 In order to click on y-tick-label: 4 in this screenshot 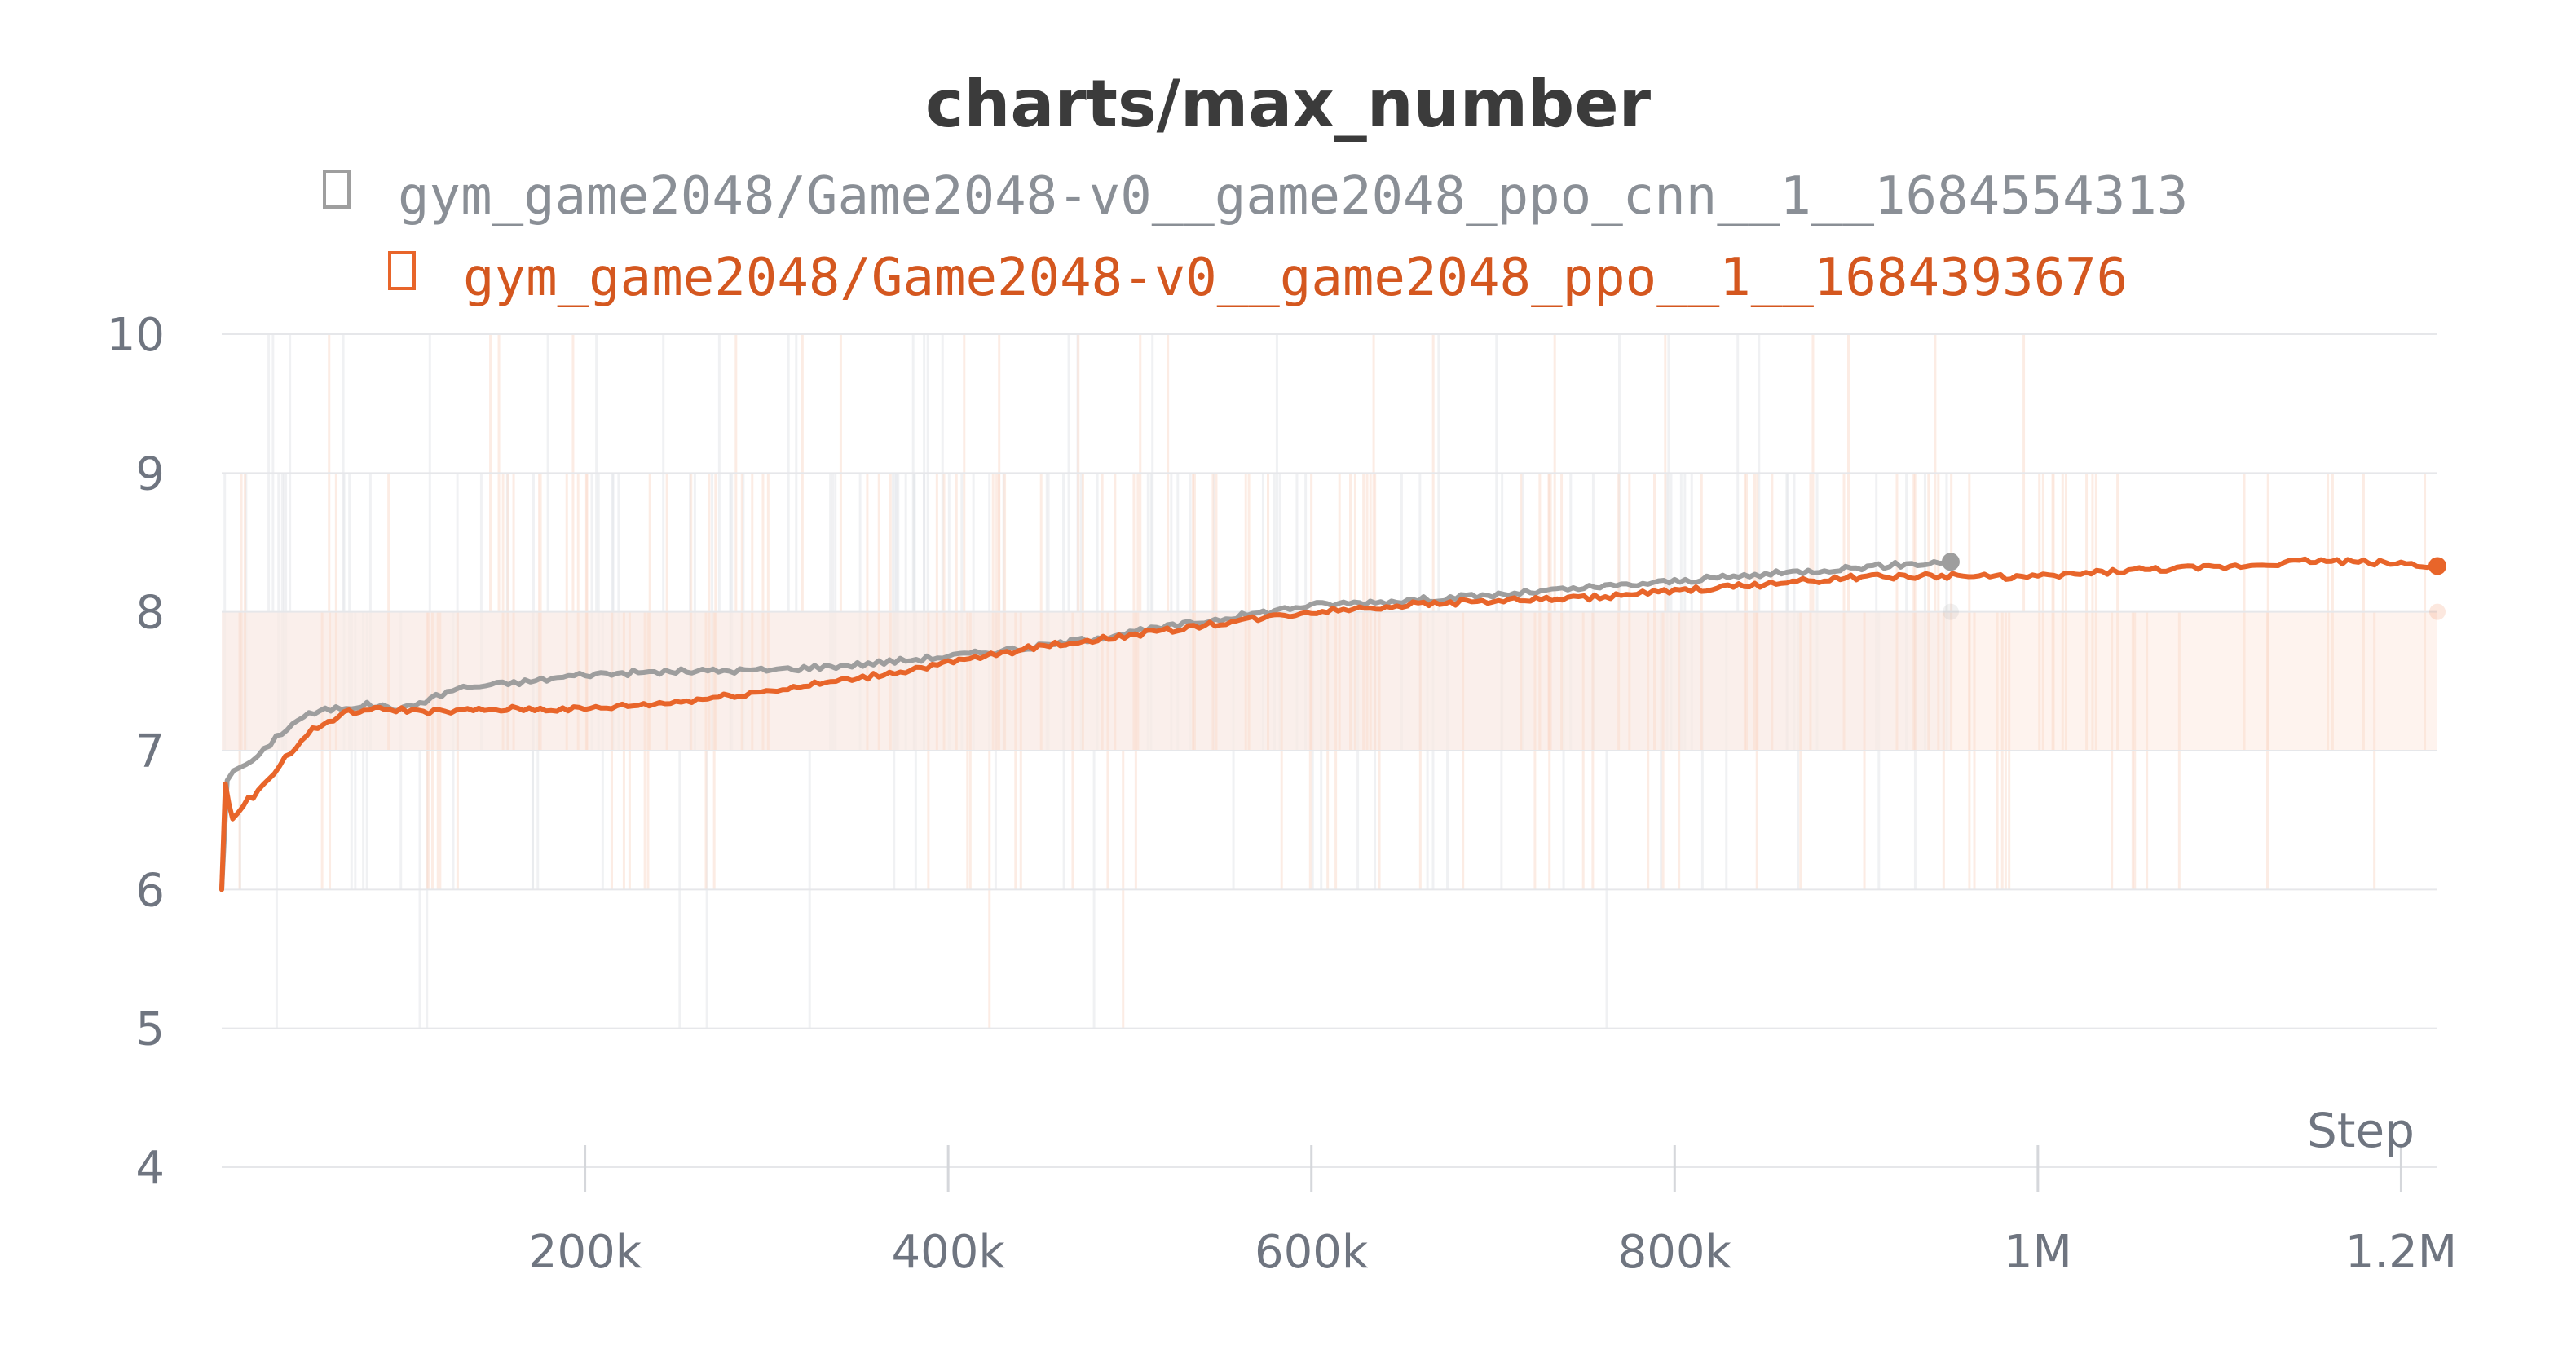, I will do `click(150, 1168)`.